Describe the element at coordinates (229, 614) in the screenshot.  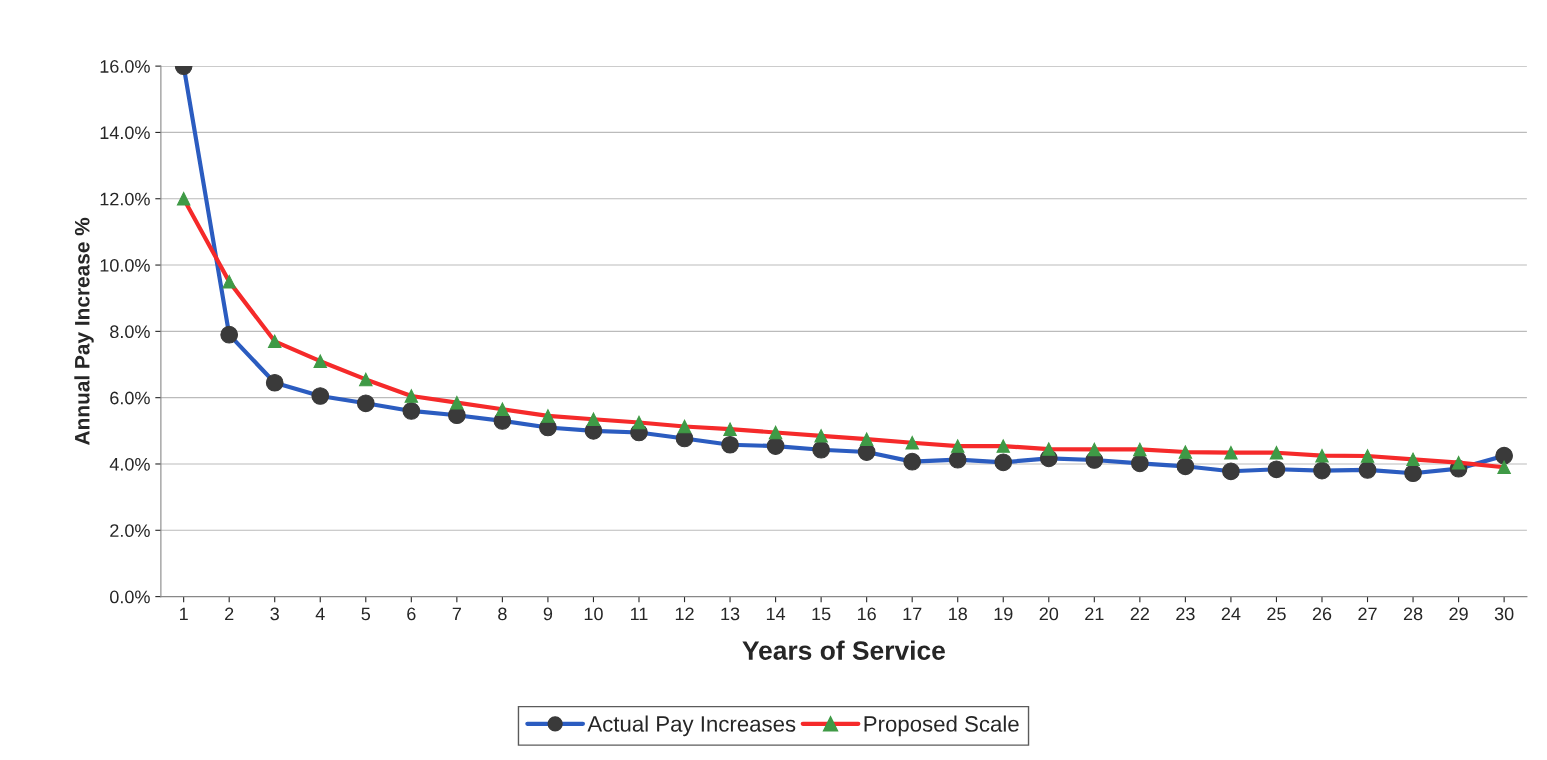
I see `x-tick-label: 2` at that location.